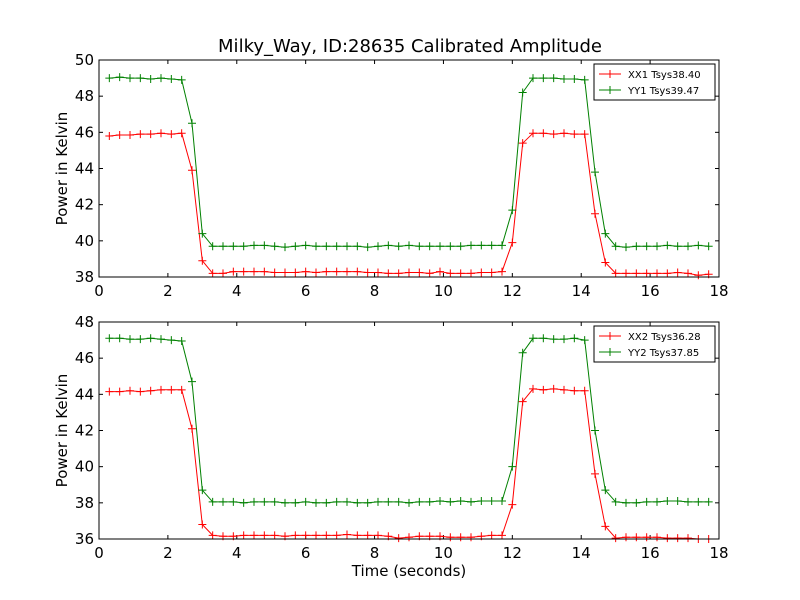 The height and width of the screenshot is (600, 800). Describe the element at coordinates (62, 169) in the screenshot. I see `y-axis-label: Power in Kelvin` at that location.